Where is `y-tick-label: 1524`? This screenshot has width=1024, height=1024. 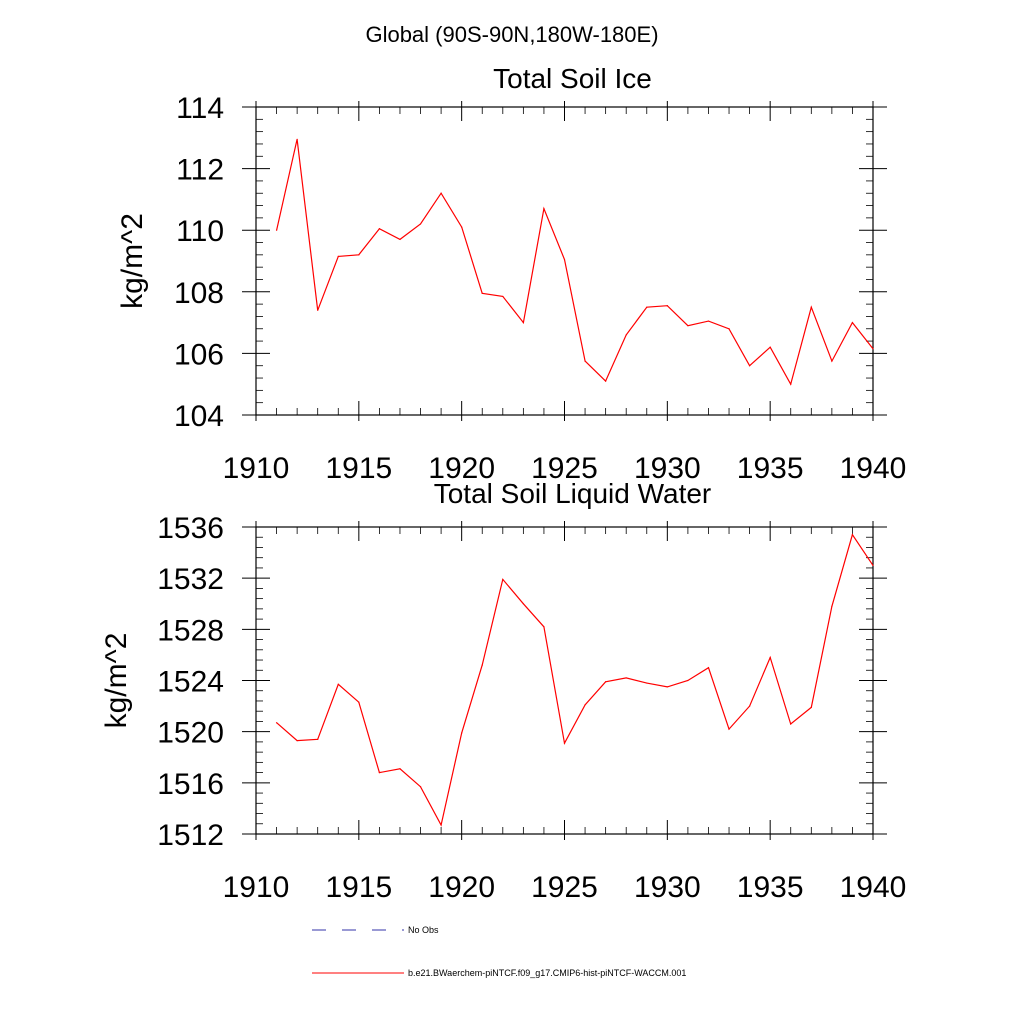
y-tick-label: 1524 is located at coordinates (190, 682).